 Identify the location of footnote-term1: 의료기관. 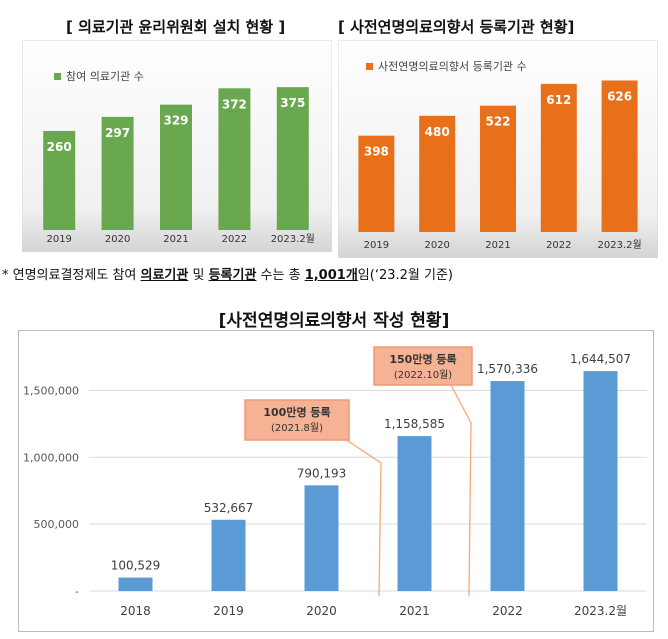
(164, 275).